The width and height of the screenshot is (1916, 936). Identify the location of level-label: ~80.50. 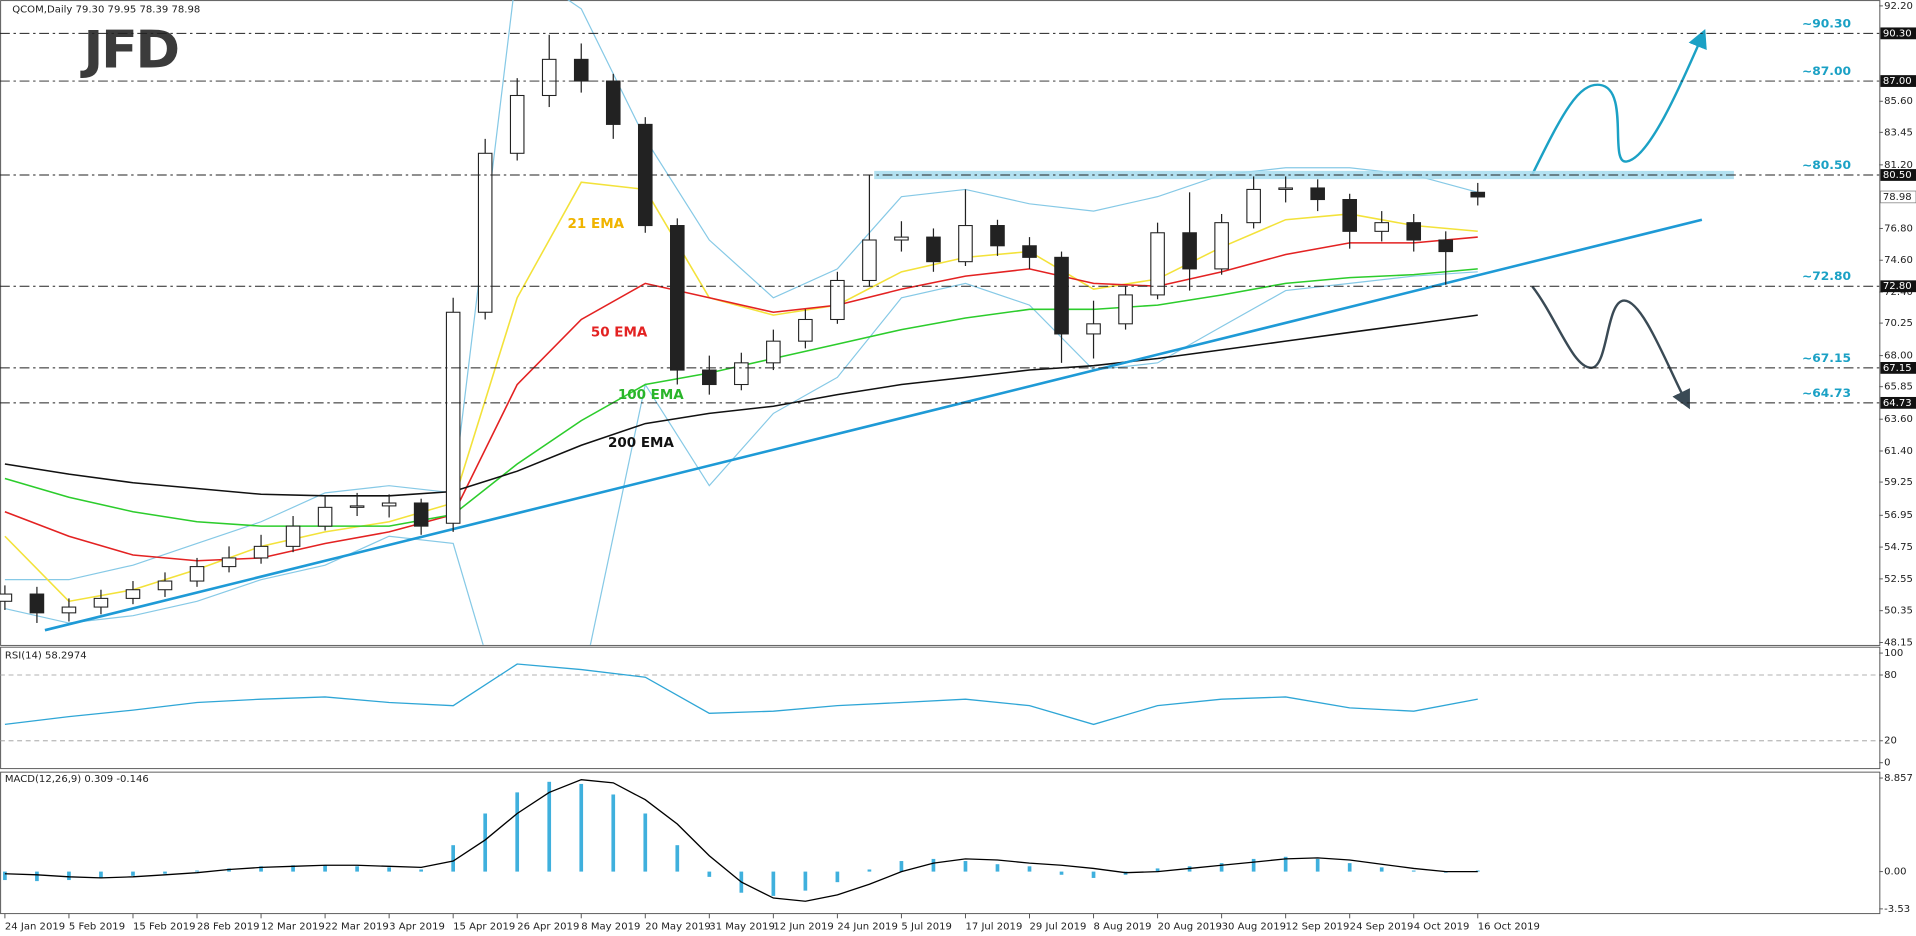
(1826, 165).